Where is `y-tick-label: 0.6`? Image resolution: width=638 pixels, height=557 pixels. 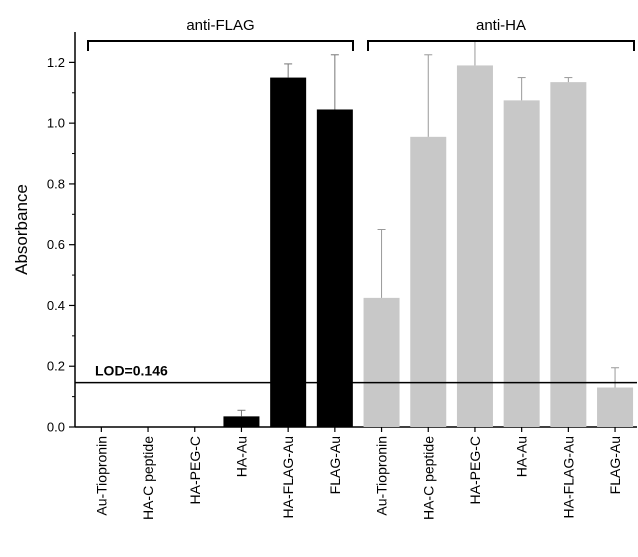
y-tick-label: 0.6 is located at coordinates (56, 244).